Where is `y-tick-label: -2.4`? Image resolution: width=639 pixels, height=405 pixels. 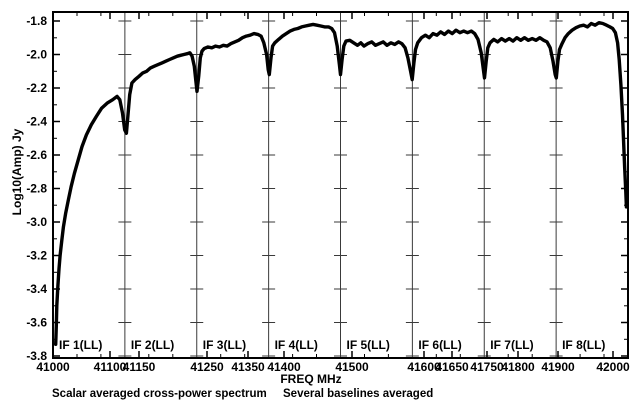 y-tick-label: -2.4 is located at coordinates (36, 122).